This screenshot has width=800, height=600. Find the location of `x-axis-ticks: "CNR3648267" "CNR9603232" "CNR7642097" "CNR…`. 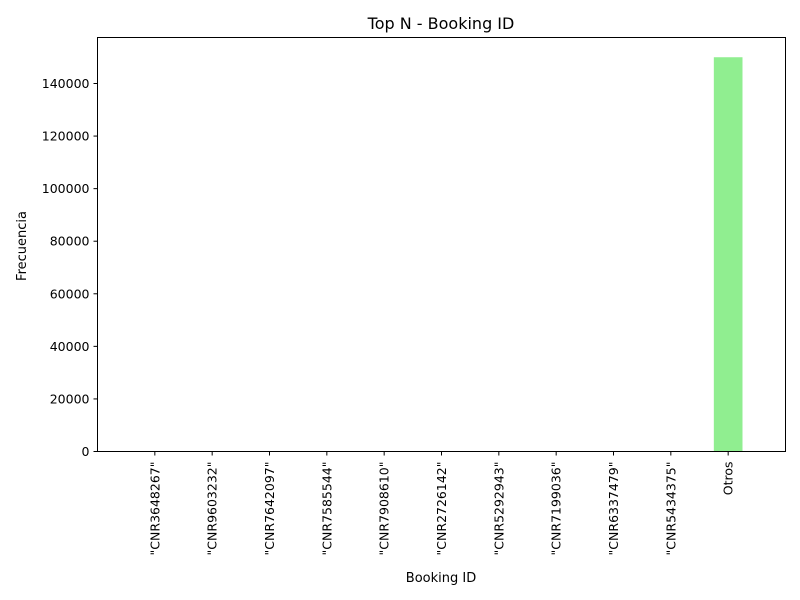

x-axis-ticks: "CNR3648267" "CNR9603232" "CNR7642097" "CNR… is located at coordinates (441, 503).